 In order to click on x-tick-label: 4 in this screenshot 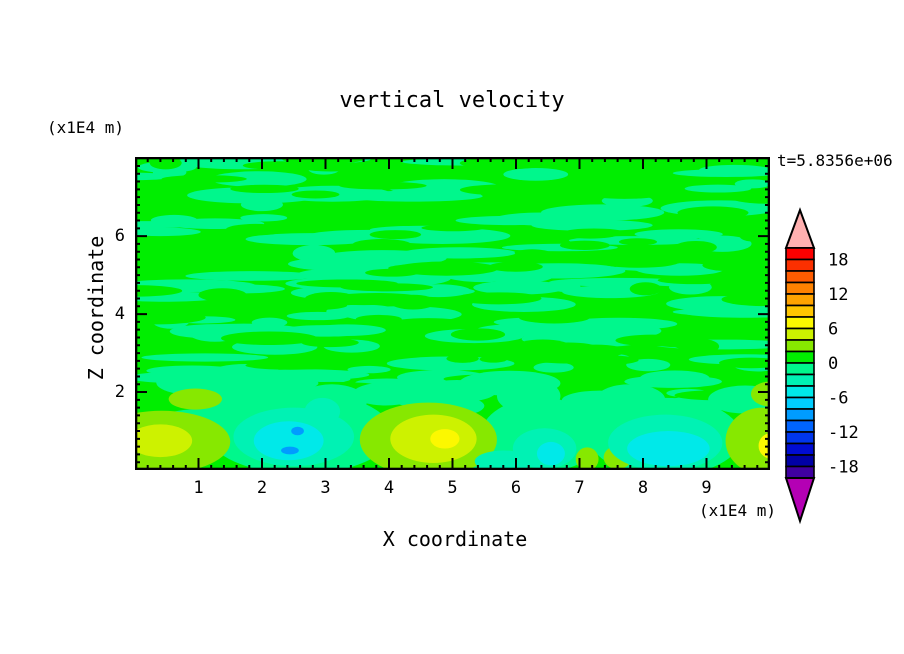, I will do `click(389, 488)`.